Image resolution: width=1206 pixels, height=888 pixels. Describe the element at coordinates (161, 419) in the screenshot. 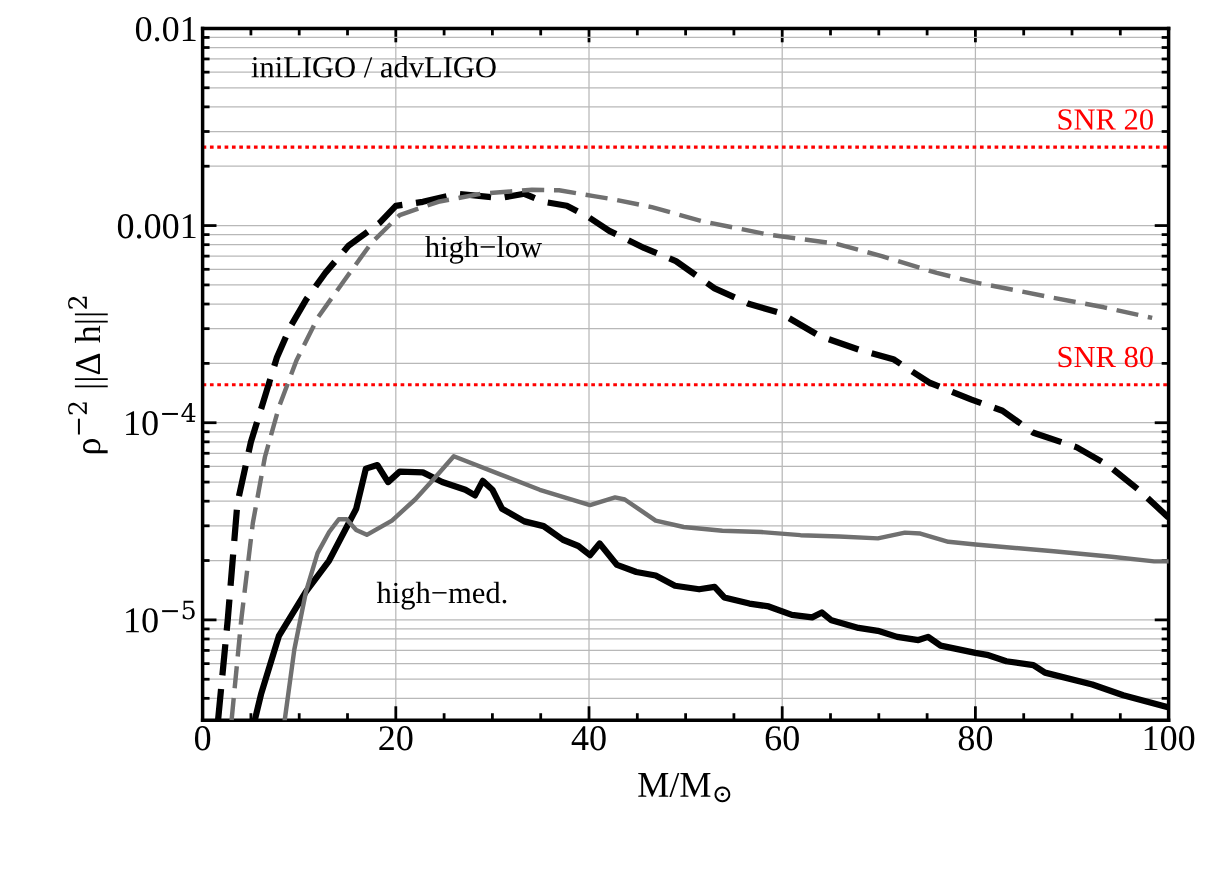

I see `y-tick-label: 10$^{−4}$` at that location.